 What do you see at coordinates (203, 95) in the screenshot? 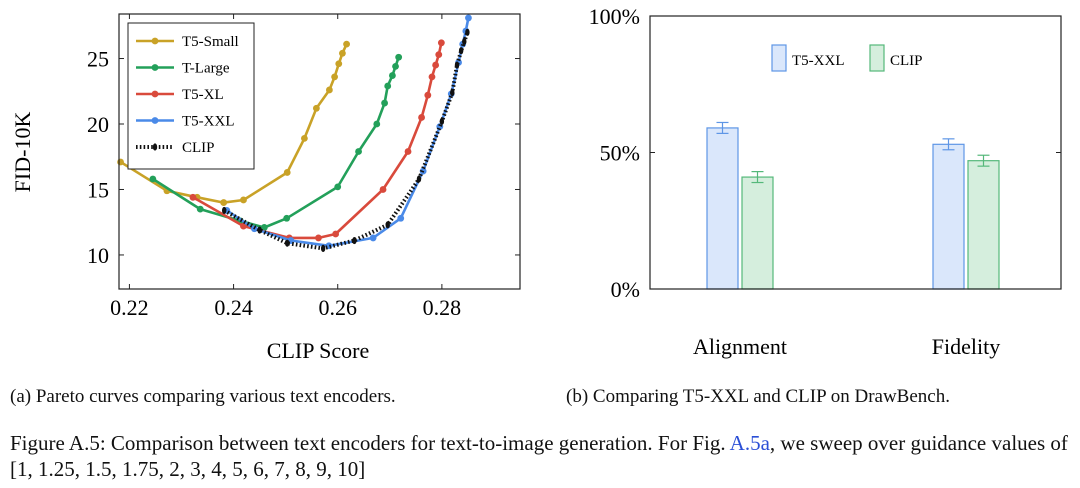
I see `legend-label-t5-xl: T5-XL` at bounding box center [203, 95].